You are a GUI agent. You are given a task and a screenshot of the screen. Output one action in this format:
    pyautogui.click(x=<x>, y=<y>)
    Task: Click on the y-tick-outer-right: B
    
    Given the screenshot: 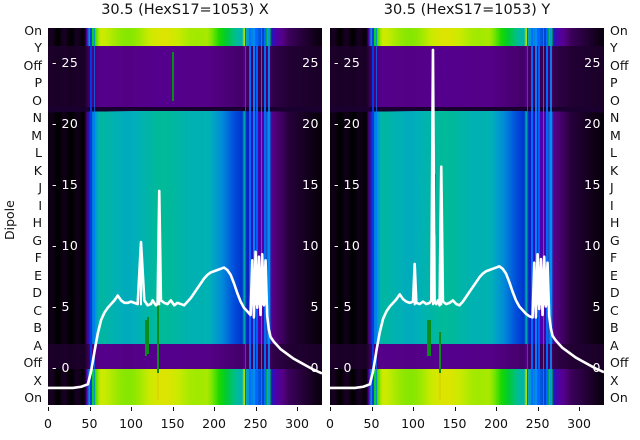 What is the action you would take?
    pyautogui.click(x=614, y=328)
    